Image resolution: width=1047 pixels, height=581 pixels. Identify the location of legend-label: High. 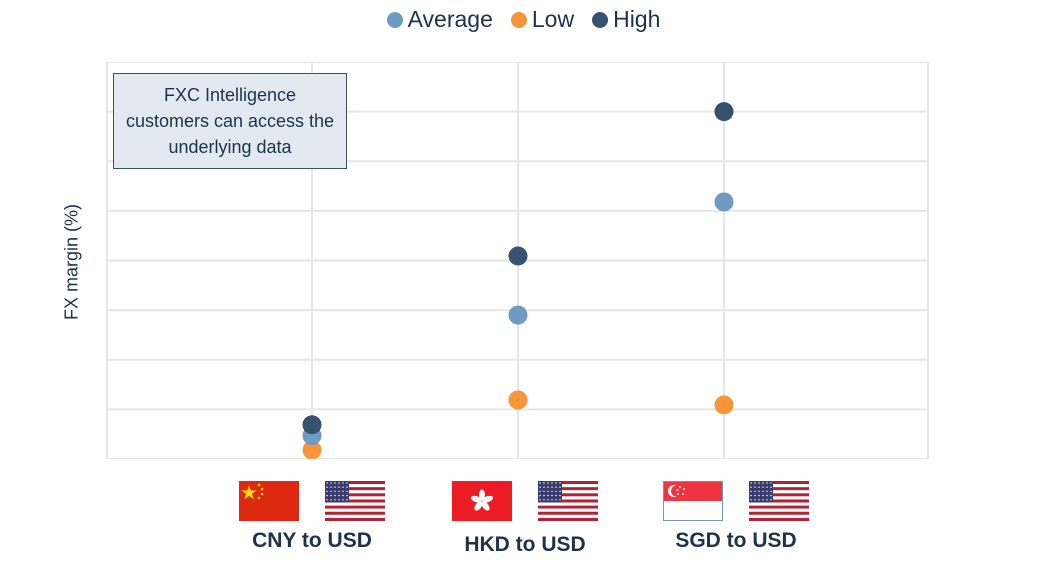
(637, 19).